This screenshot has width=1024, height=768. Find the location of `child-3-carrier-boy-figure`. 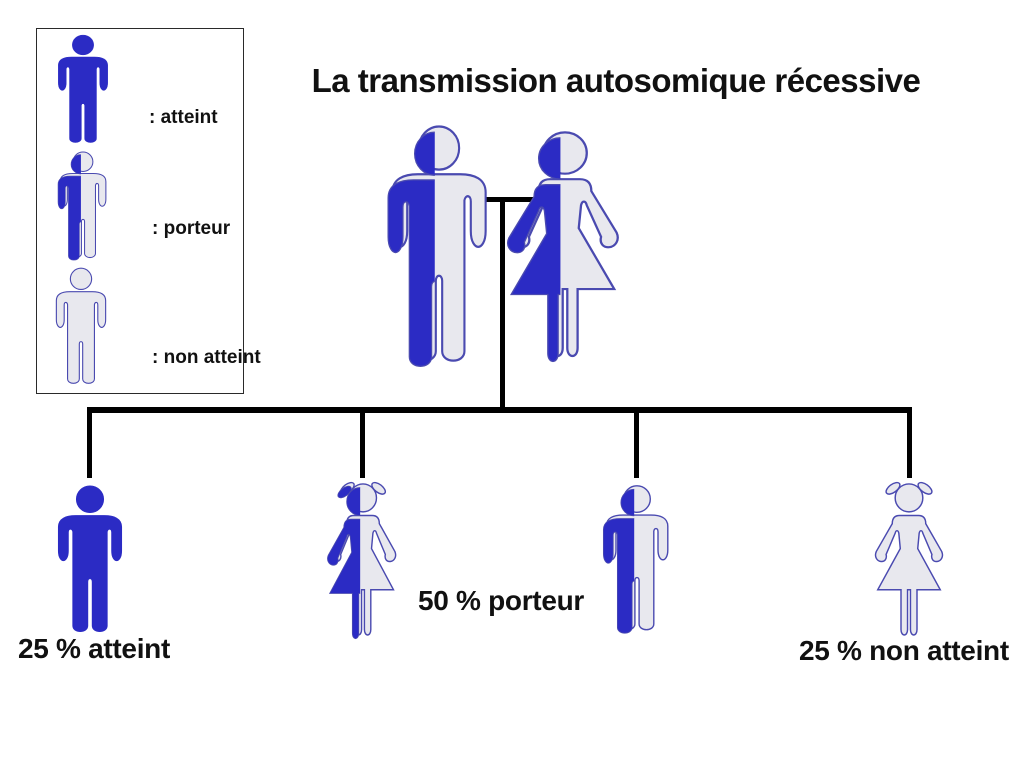

child-3-carrier-boy-figure is located at coordinates (635, 559).